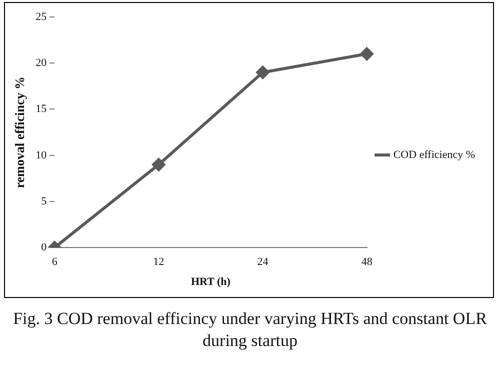  I want to click on y-tick-label: 20, so click(42, 63).